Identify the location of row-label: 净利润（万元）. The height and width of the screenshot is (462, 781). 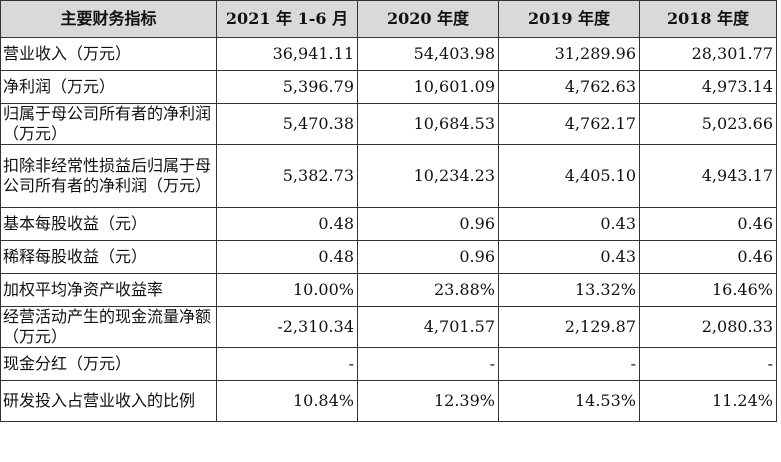
(108, 87).